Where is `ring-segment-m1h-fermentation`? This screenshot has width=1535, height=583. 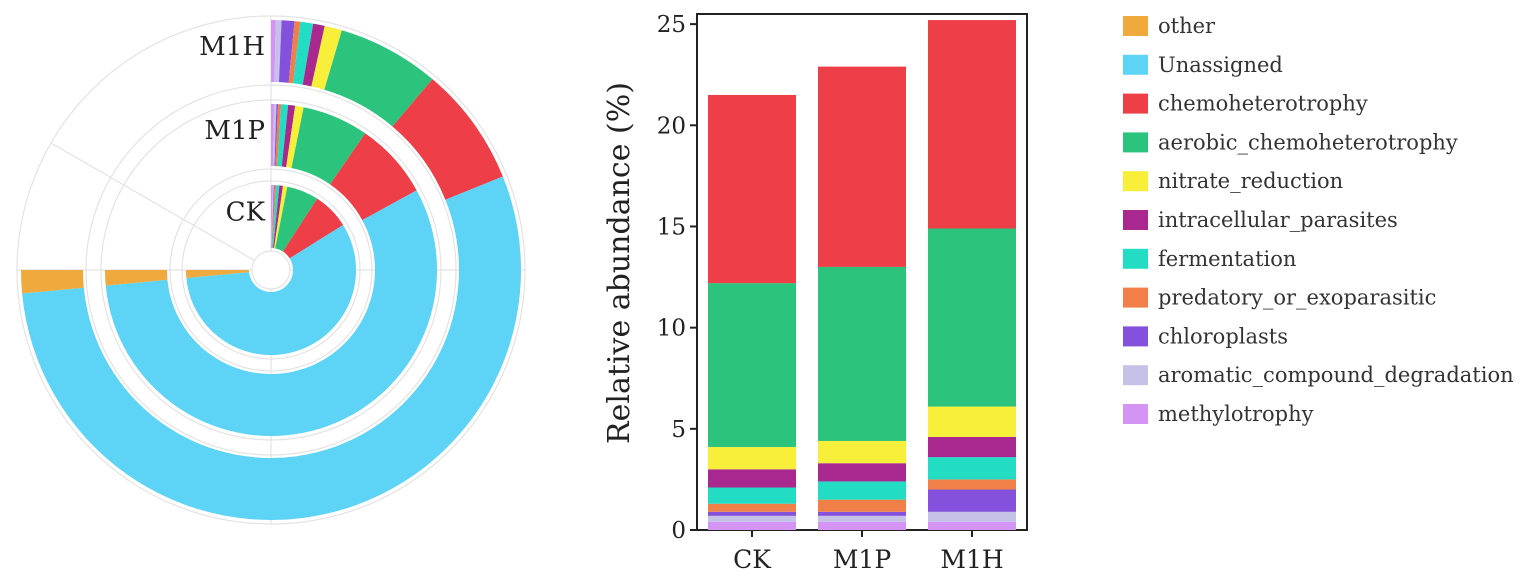 ring-segment-m1h-fermentation is located at coordinates (303, 53).